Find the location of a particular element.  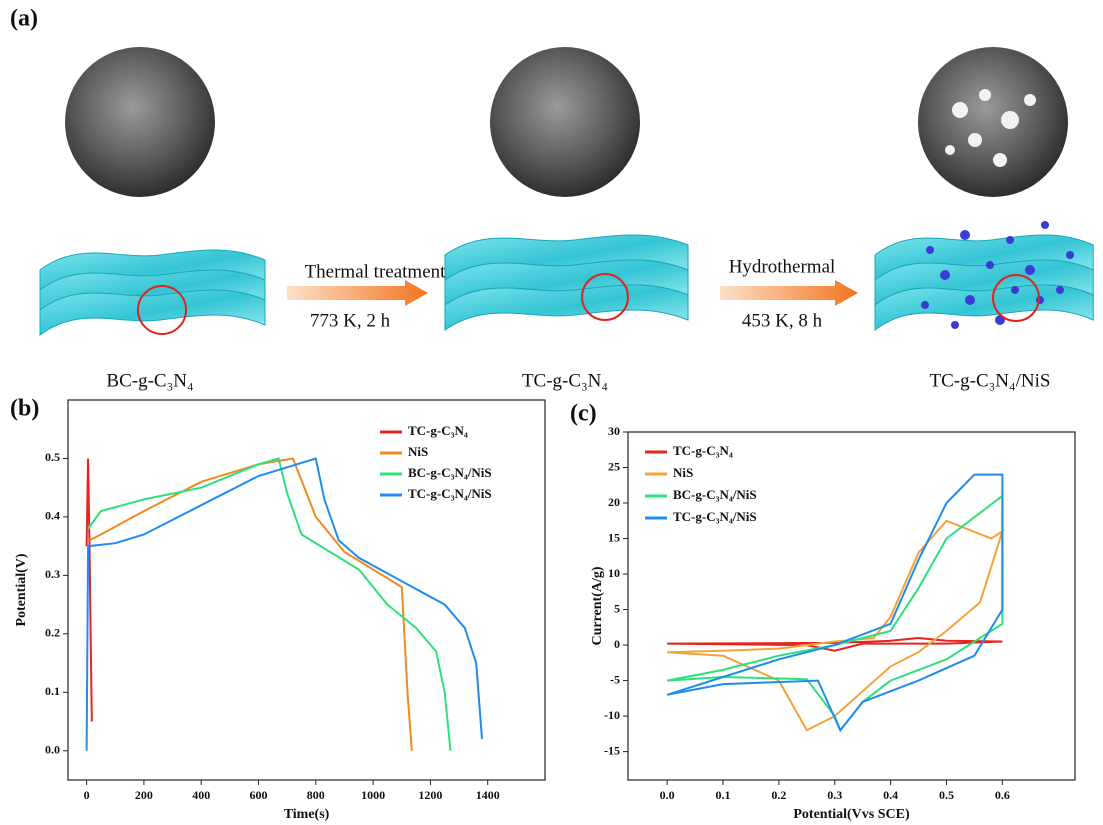

y-tick-label: -10 is located at coordinates (612, 715).